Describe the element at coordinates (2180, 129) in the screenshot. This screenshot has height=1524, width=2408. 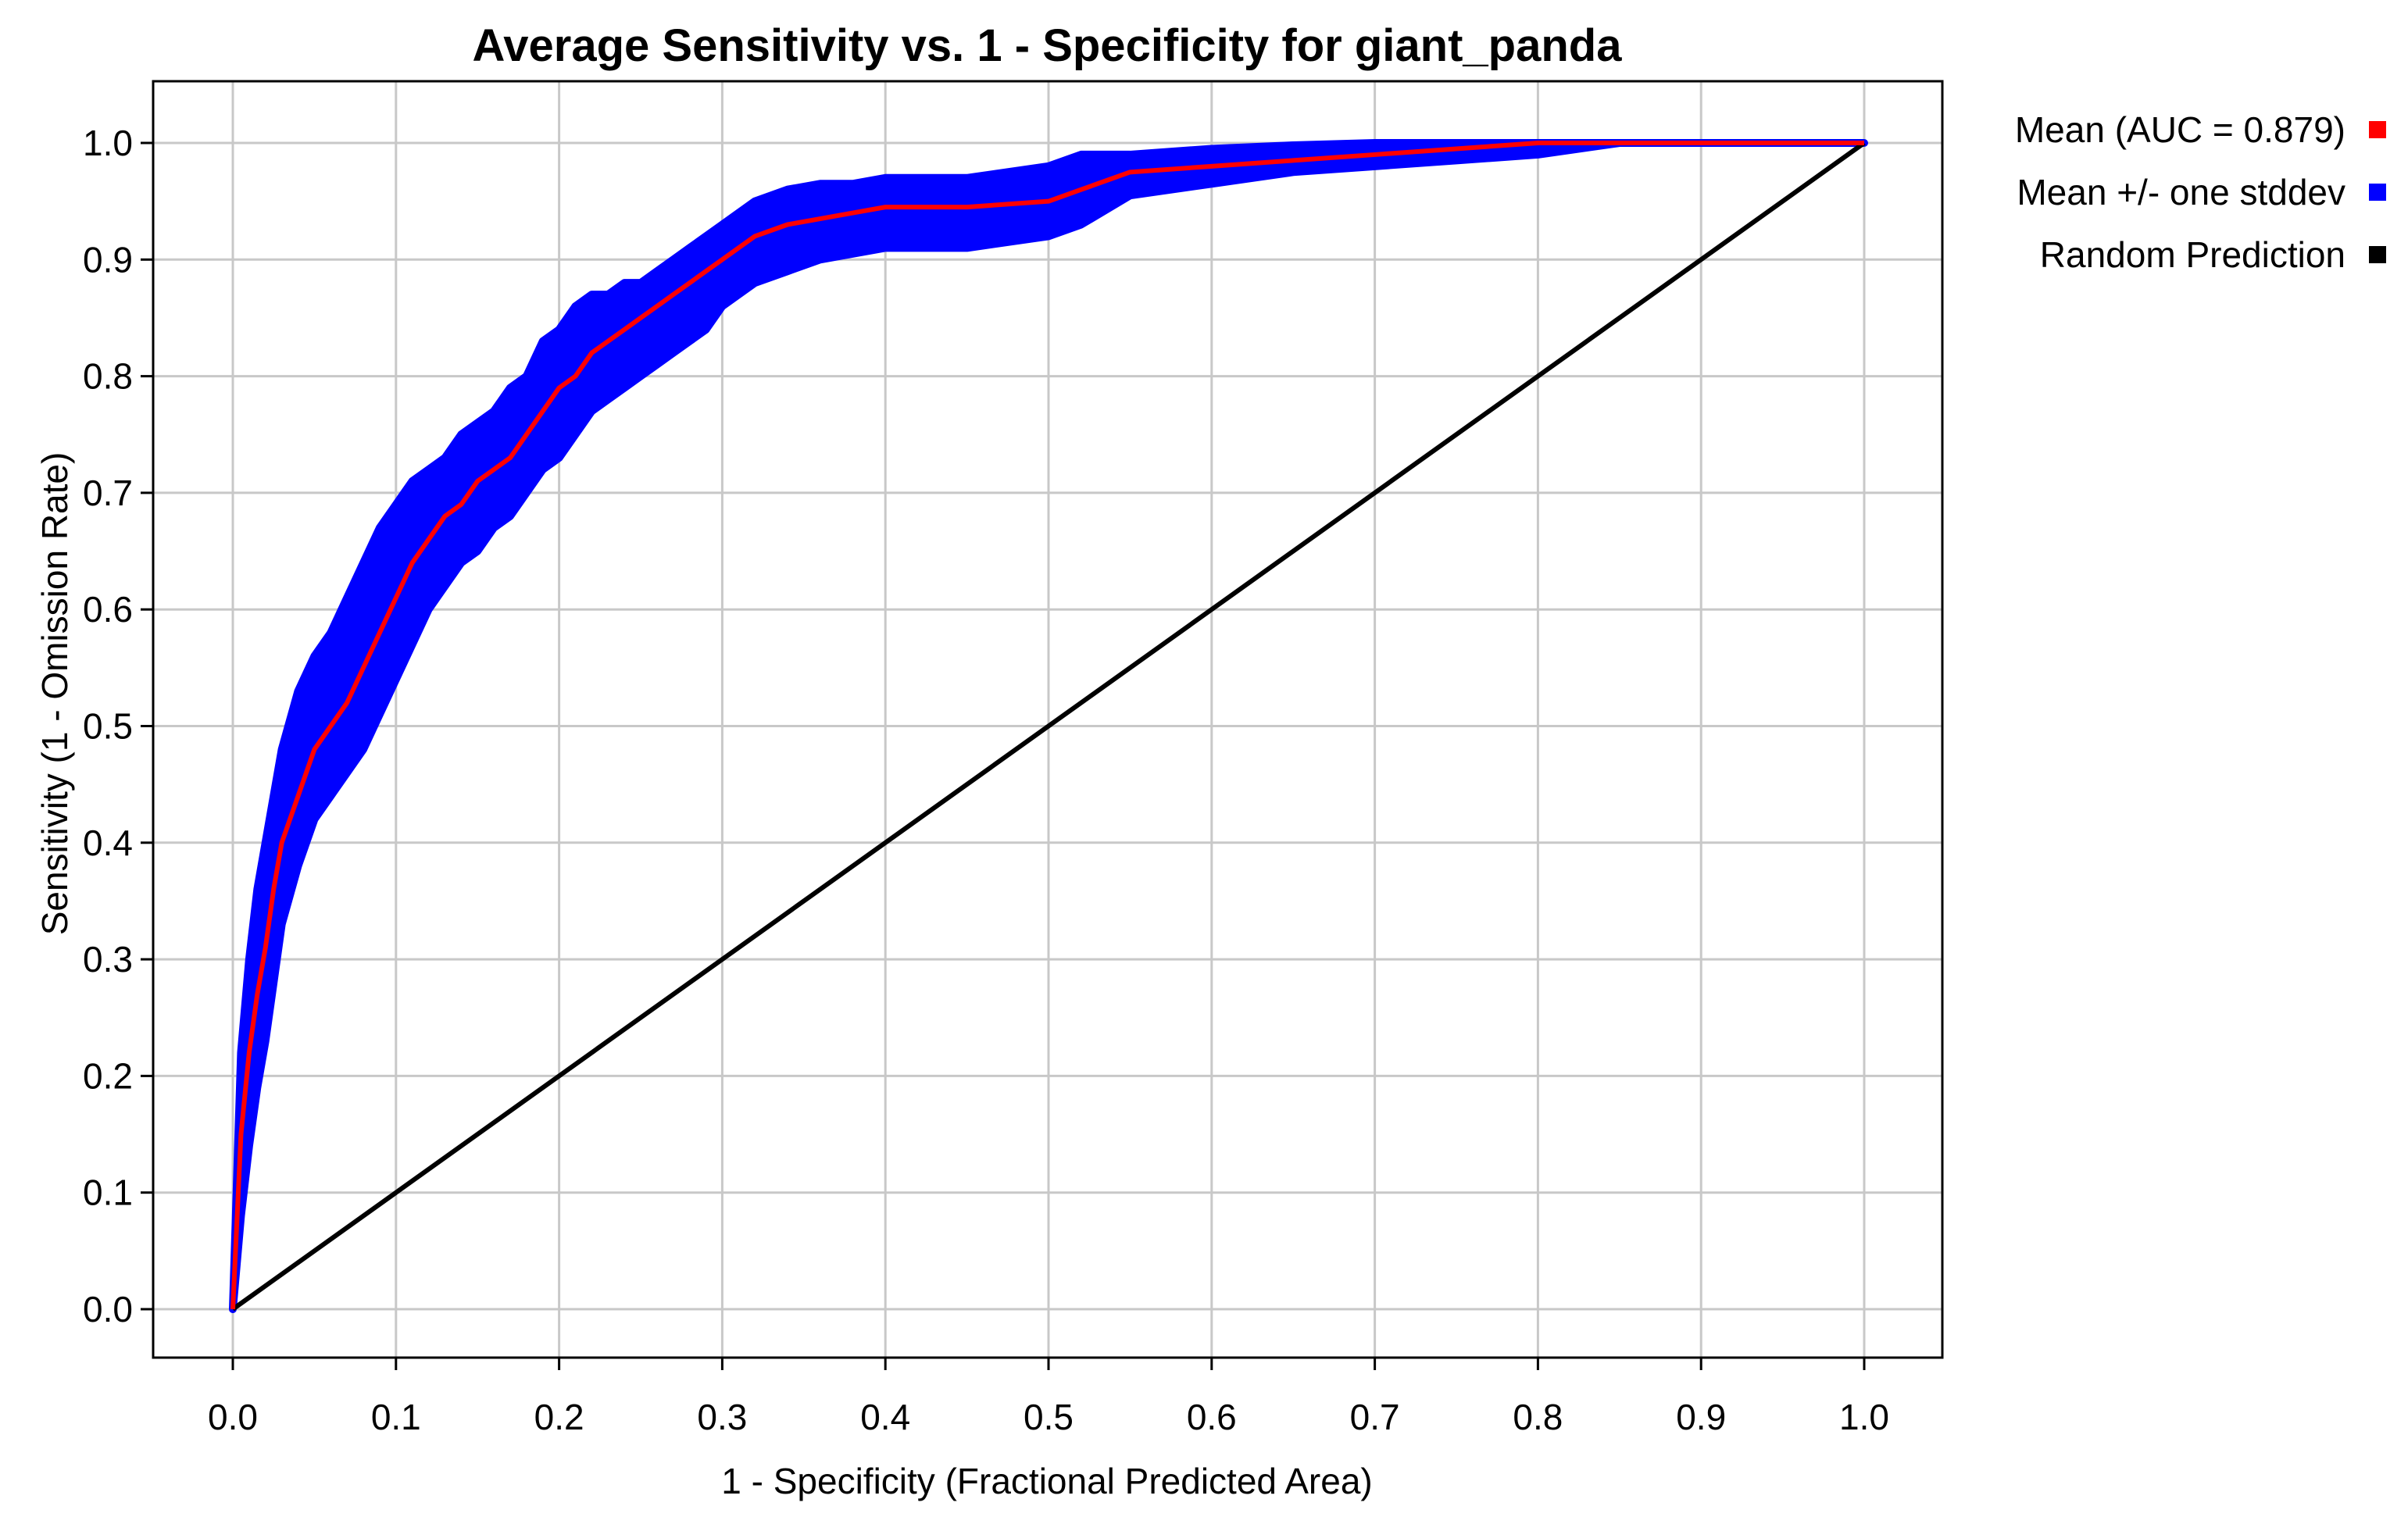
I see `legend-label: Mean (AUC = 0.879)` at that location.